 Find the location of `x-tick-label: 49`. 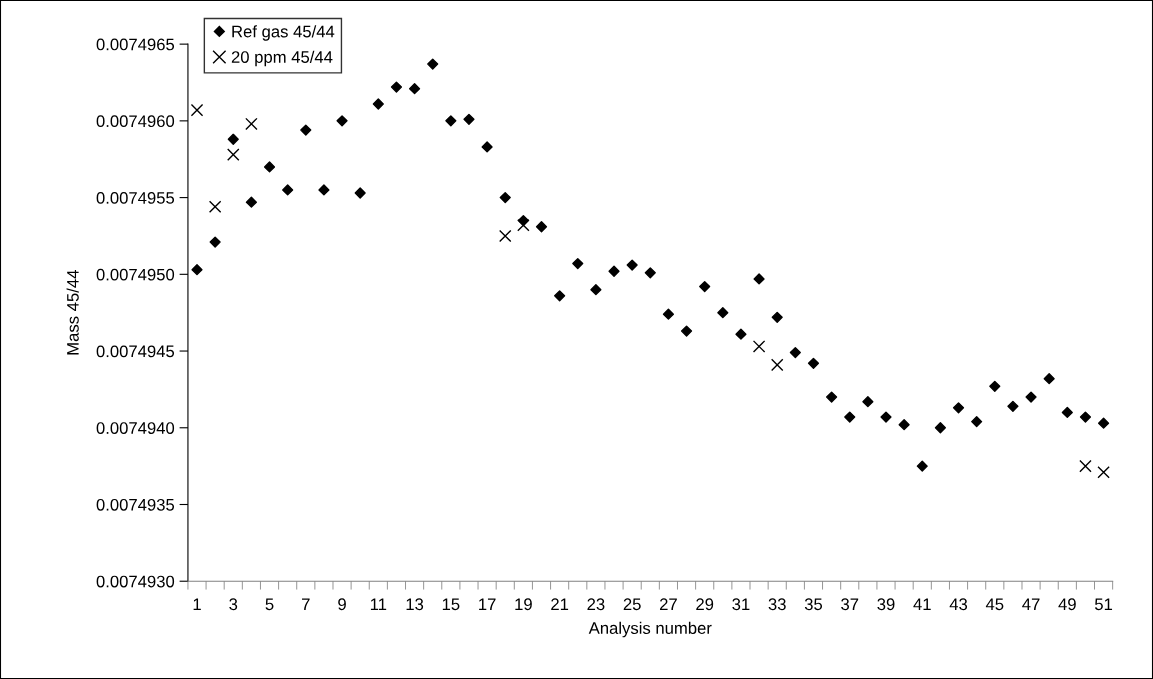

x-tick-label: 49 is located at coordinates (1067, 604).